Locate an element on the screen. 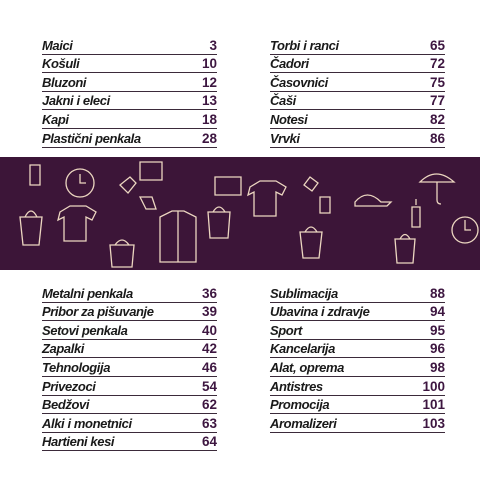 The image size is (480, 480). toc-entry: Alki i monetnici 63 is located at coordinates (129, 423).